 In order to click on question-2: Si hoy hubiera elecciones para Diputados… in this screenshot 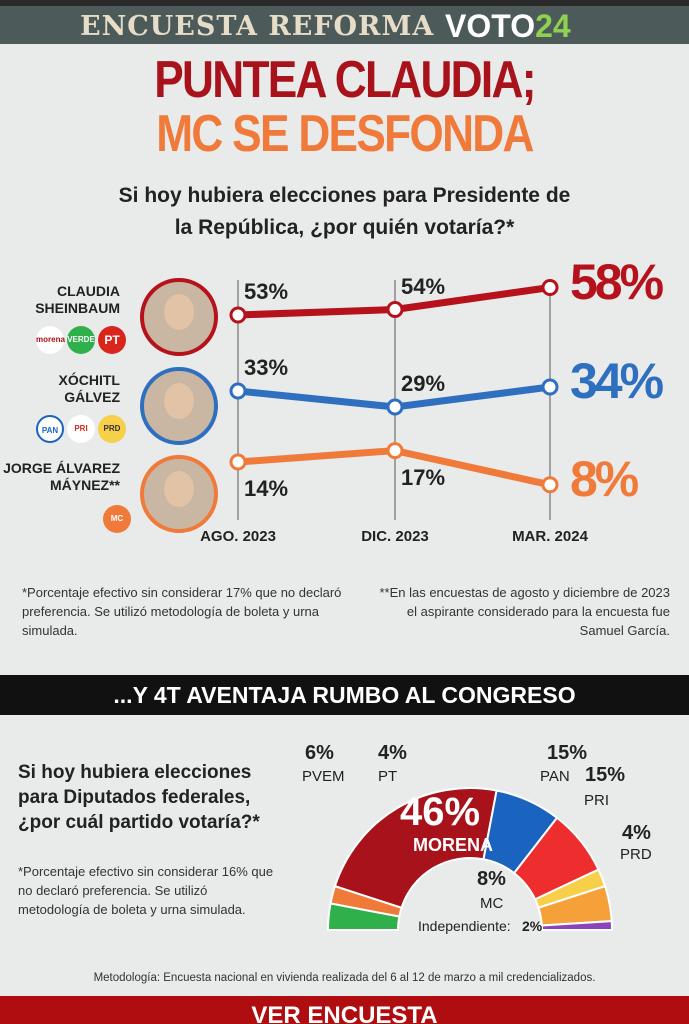, I will do `click(139, 797)`.